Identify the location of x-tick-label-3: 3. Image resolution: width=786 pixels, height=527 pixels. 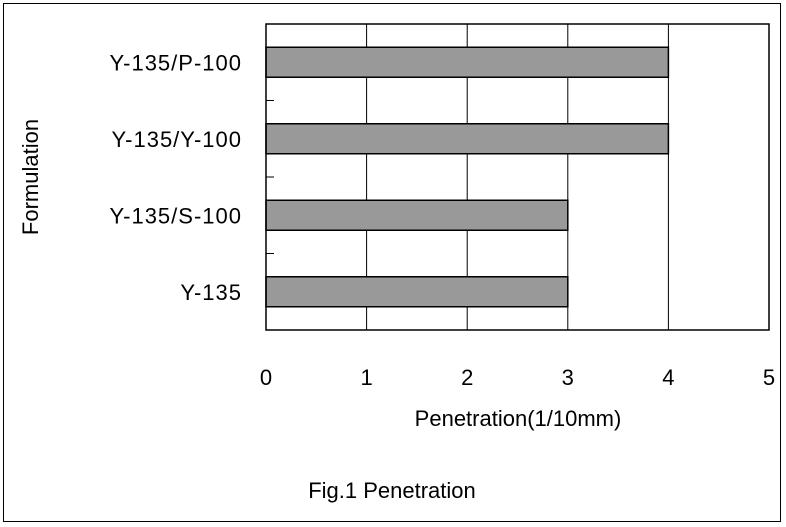
(568, 377).